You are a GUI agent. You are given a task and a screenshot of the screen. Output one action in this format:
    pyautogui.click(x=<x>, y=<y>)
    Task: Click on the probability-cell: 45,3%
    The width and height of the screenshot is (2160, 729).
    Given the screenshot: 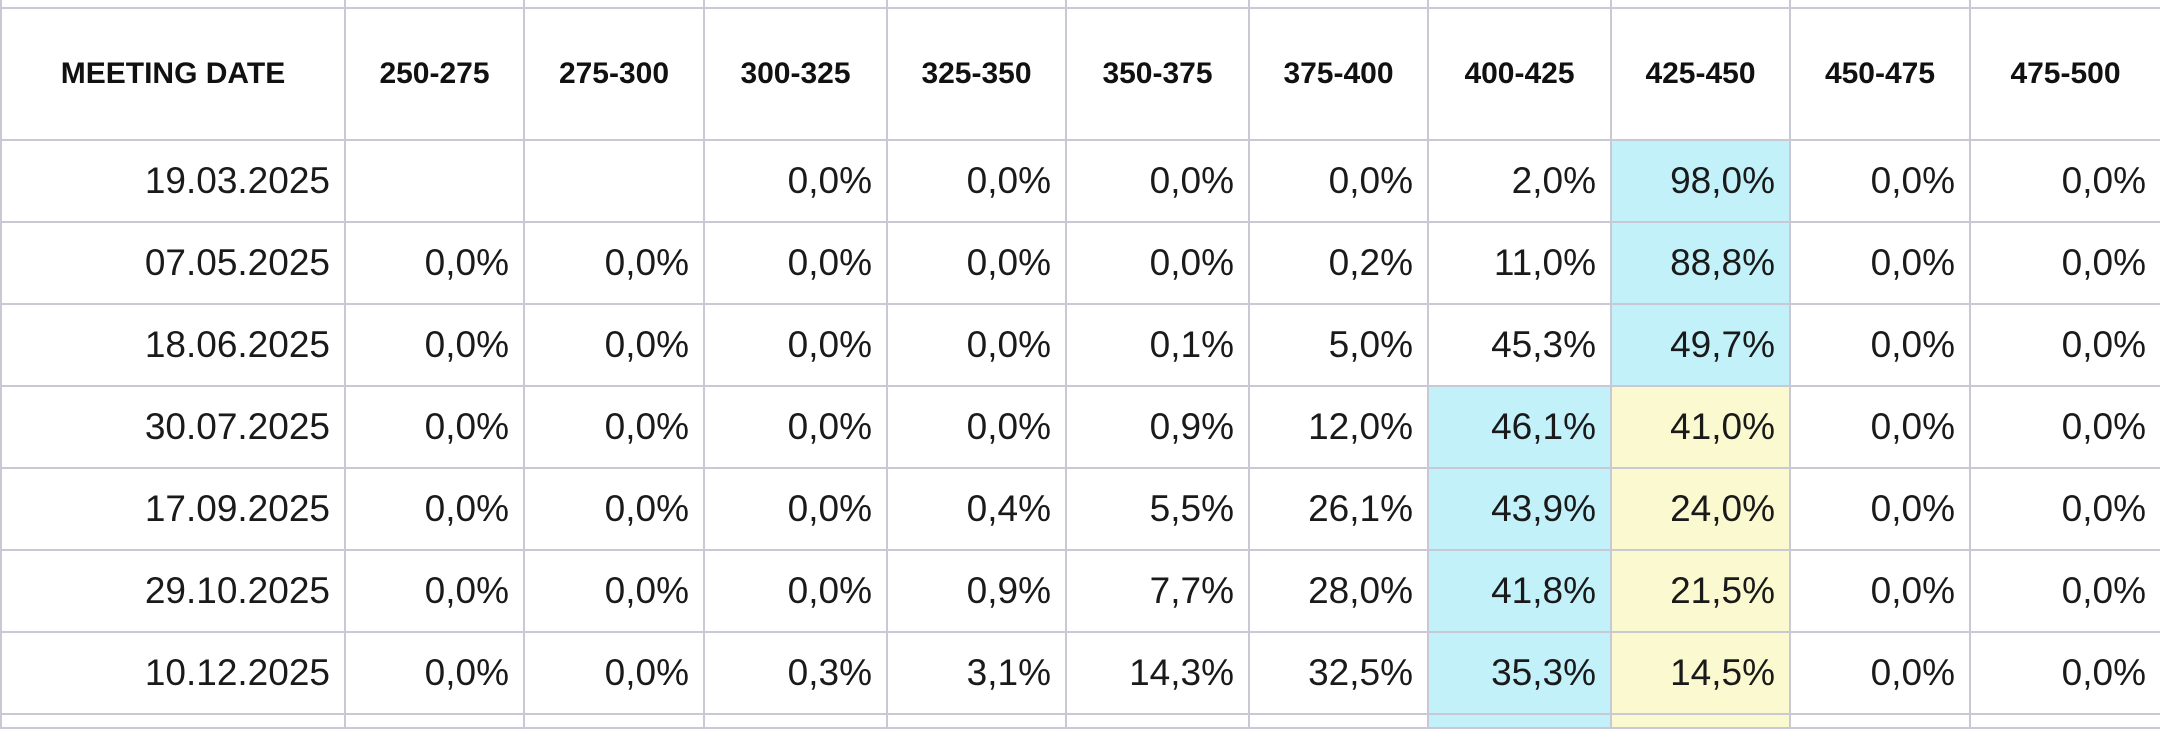 What is the action you would take?
    pyautogui.click(x=1519, y=345)
    